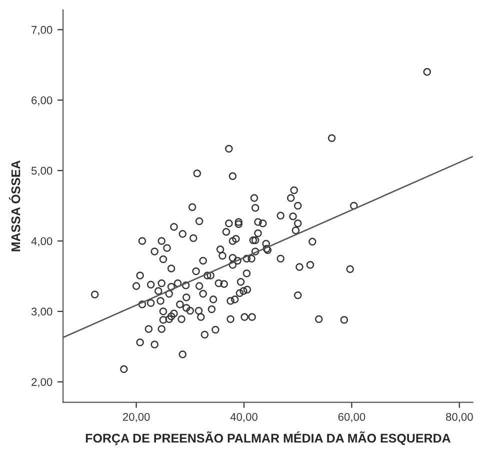  I want to click on x-axis-title: FORÇA DE PREENSÃO PALMAR MÉDIA DA MÃO ESQUERDA, so click(268, 438).